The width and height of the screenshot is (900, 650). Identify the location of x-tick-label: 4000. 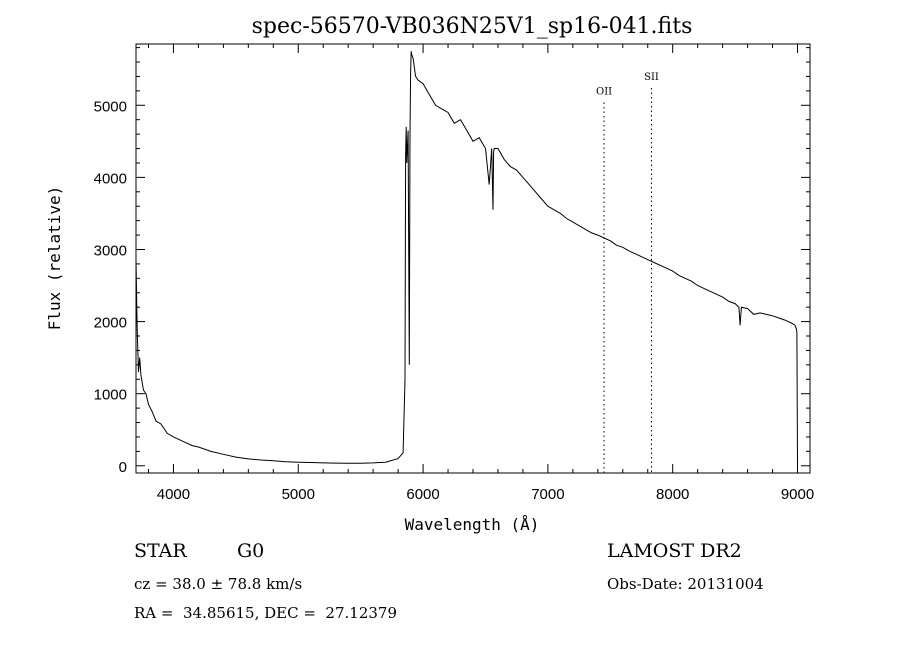
(173, 494).